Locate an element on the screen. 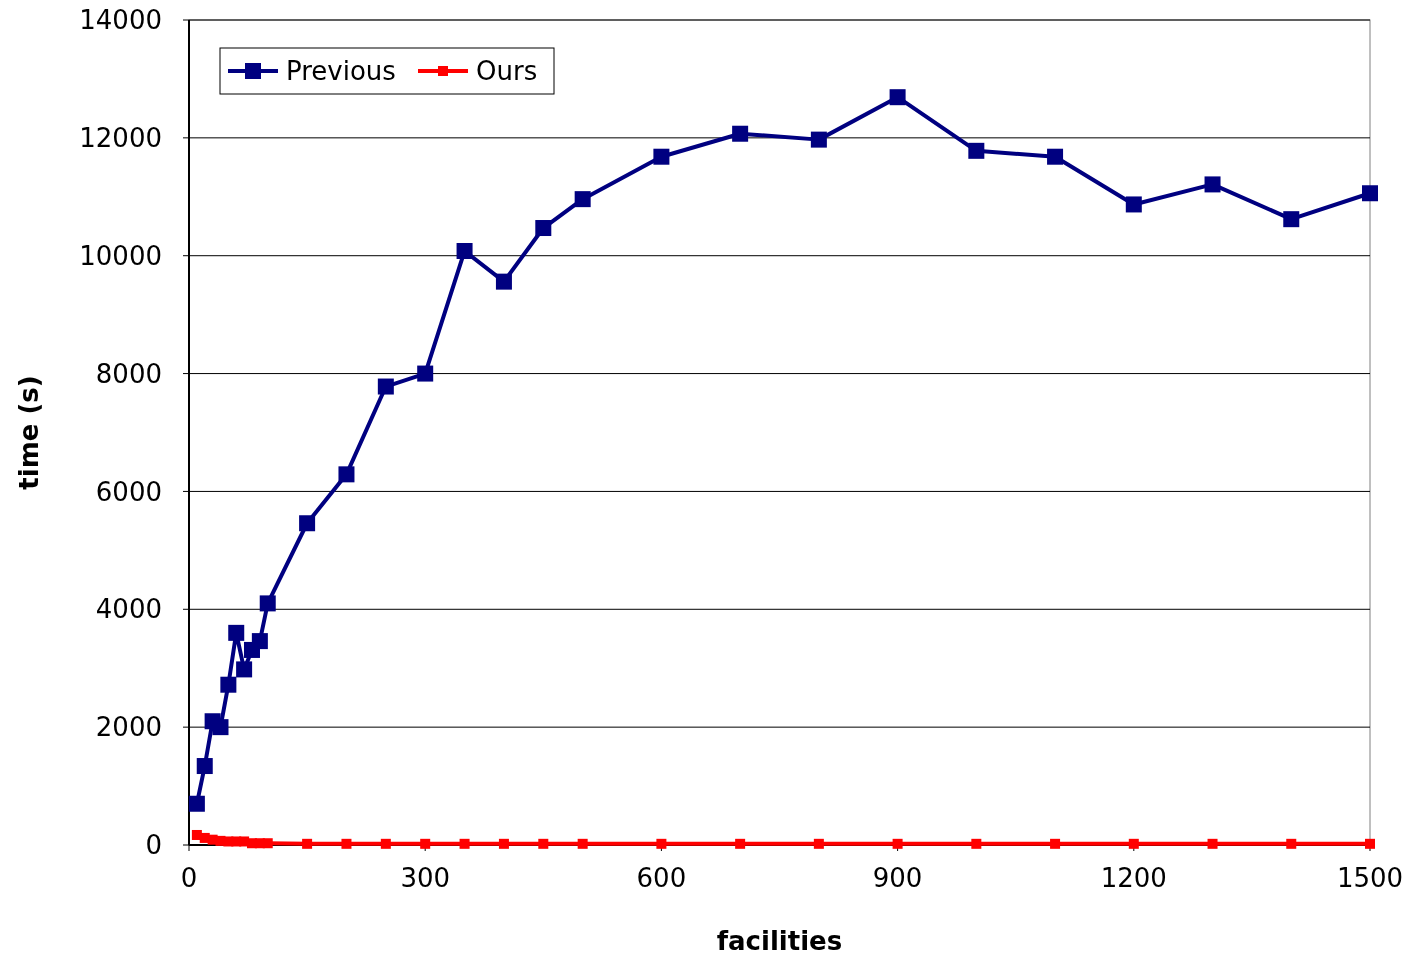 The height and width of the screenshot is (963, 1414). x-tick-label: 1200 is located at coordinates (1133, 878).